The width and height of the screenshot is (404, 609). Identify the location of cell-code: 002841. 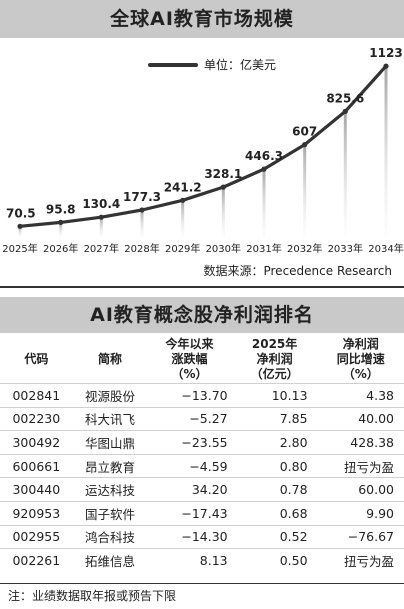
(36, 395).